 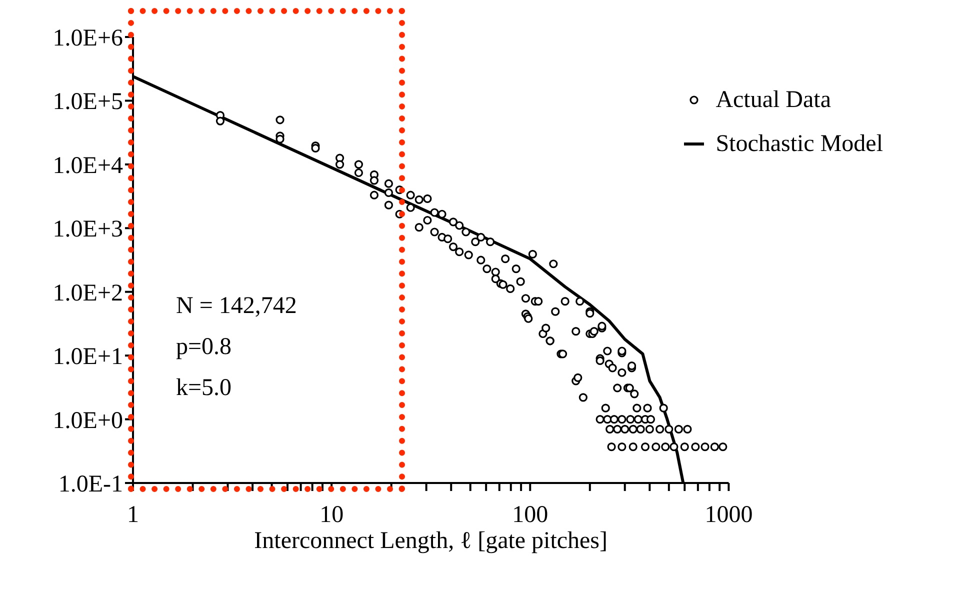 What do you see at coordinates (133, 515) in the screenshot?
I see `x-tick-label: 1` at bounding box center [133, 515].